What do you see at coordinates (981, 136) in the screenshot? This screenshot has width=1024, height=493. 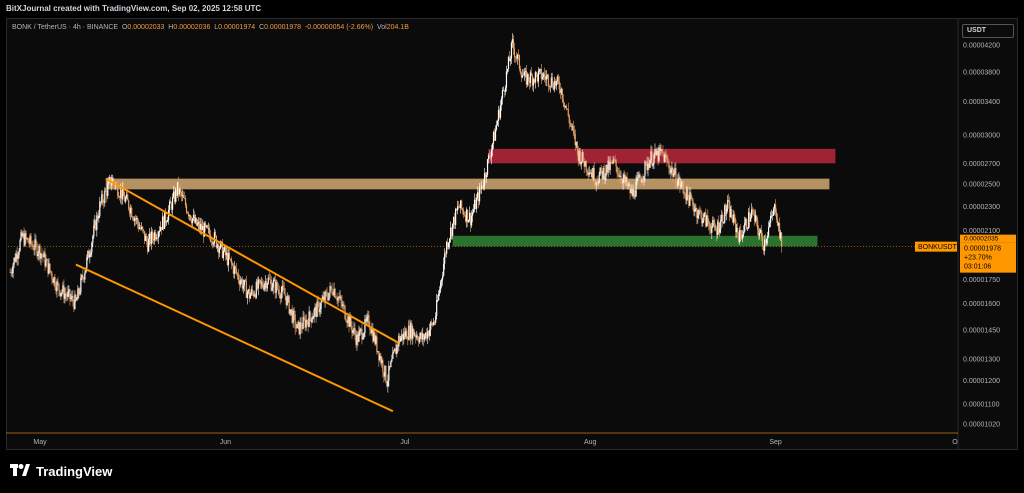 I see `y-tick-label: 0.00003000` at bounding box center [981, 136].